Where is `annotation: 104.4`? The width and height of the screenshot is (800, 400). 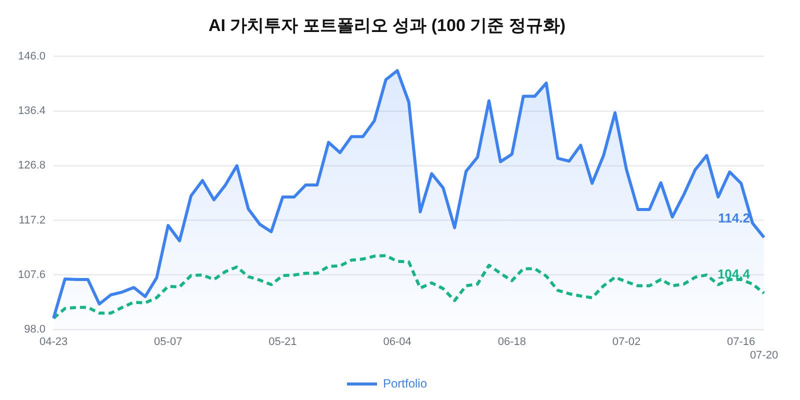 annotation: 104.4 is located at coordinates (734, 274).